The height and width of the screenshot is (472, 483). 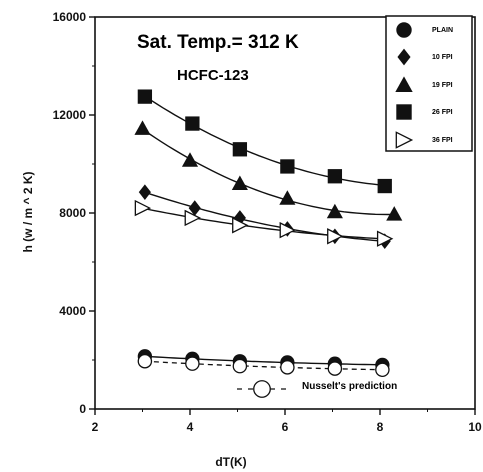 I want to click on nusselt-legend-marker, so click(x=262, y=389).